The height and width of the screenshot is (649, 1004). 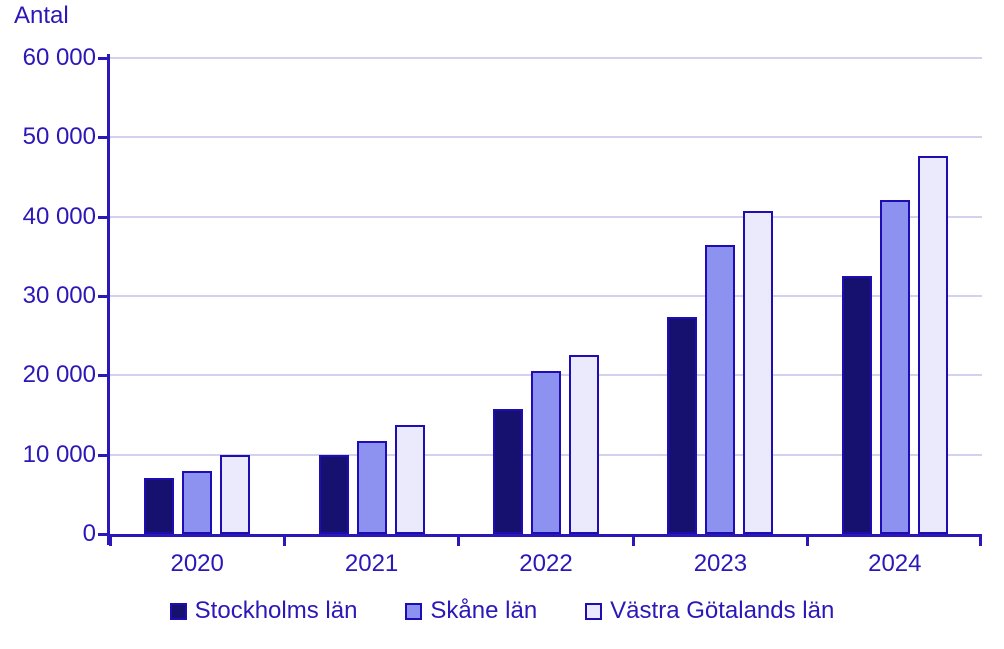 What do you see at coordinates (720, 563) in the screenshot?
I see `x-tick-label-2023: 2023` at bounding box center [720, 563].